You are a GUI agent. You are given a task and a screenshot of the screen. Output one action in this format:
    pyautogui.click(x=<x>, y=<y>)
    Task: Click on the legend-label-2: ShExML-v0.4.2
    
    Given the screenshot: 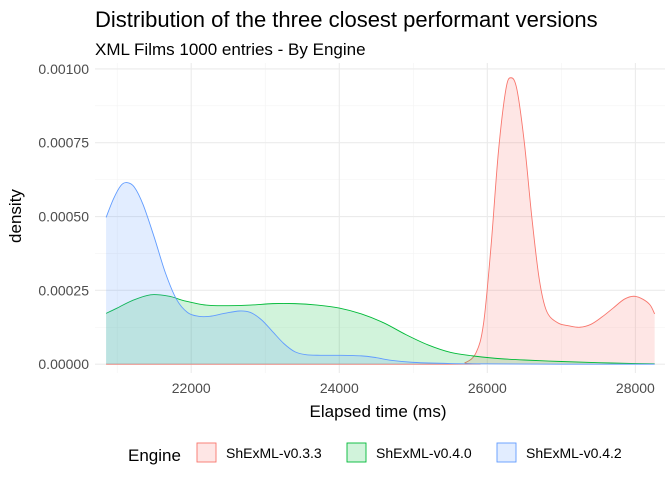 What is the action you would take?
    pyautogui.click(x=574, y=453)
    